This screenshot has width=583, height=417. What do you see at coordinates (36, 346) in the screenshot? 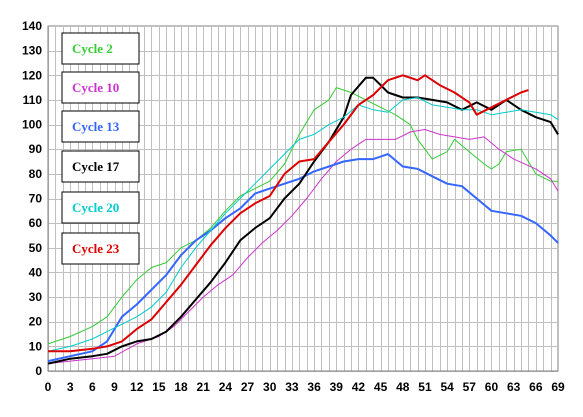
I see `y-tick-label: 10` at bounding box center [36, 346].